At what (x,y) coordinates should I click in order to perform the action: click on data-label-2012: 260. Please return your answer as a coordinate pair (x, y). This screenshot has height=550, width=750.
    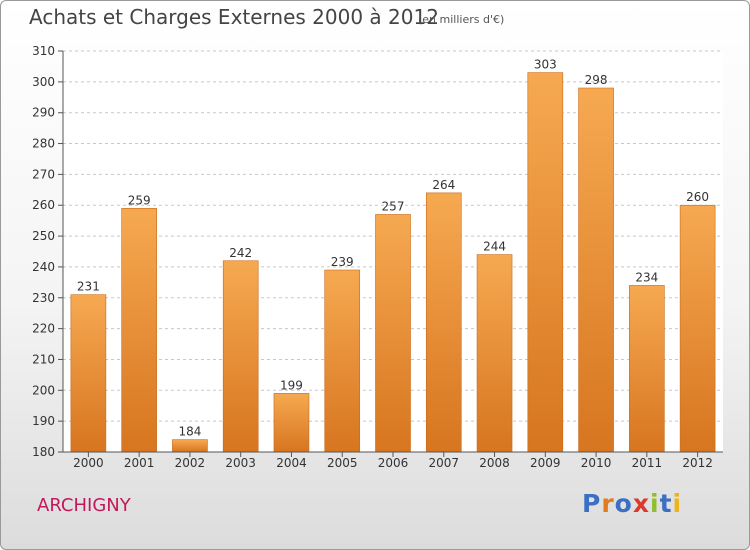
    Looking at the image, I should click on (697, 197).